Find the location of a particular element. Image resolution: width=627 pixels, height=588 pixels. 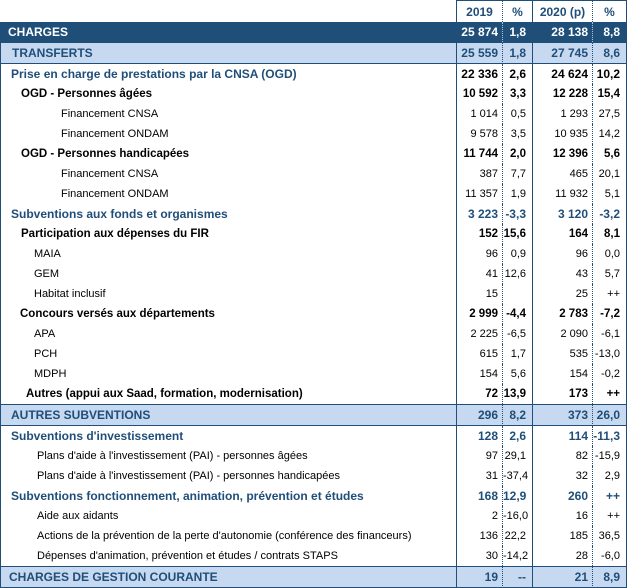

pct-2020-cell: -3,2 is located at coordinates (610, 214).